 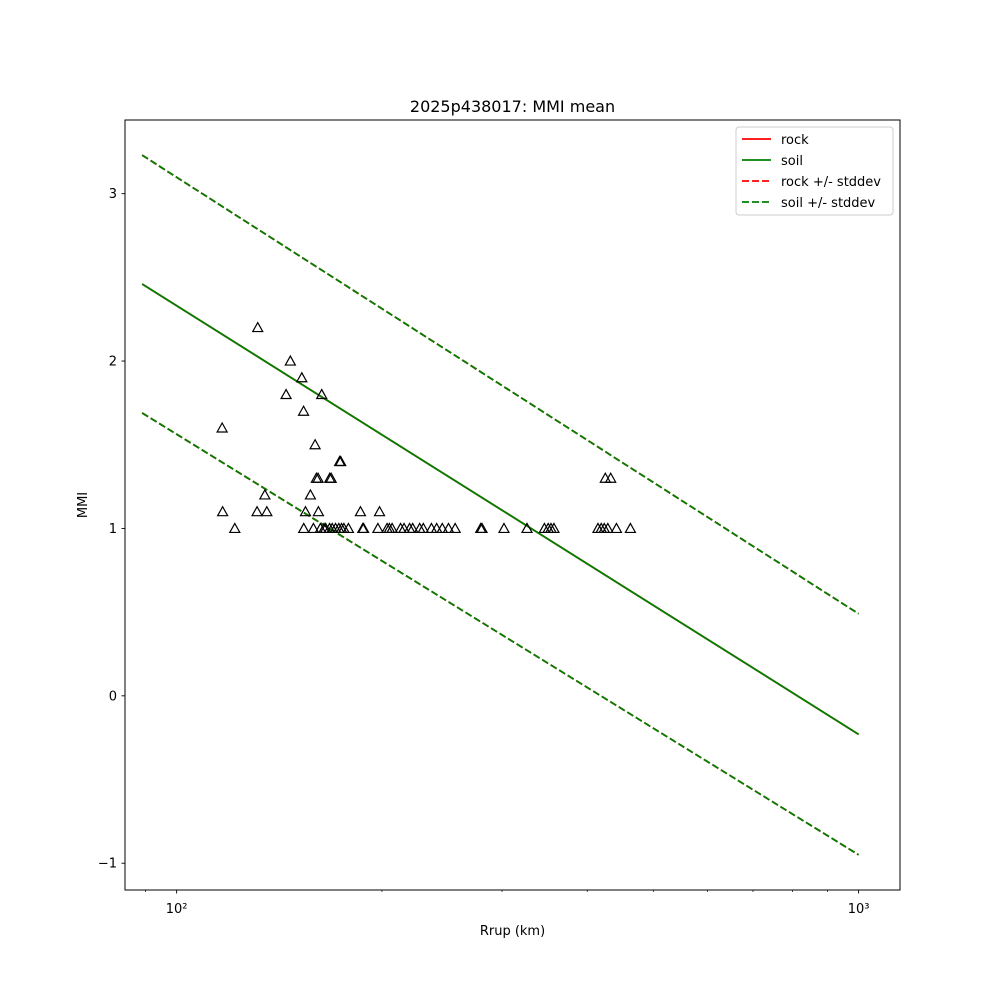 What do you see at coordinates (859, 909) in the screenshot?
I see `x-tick-label: 10³` at bounding box center [859, 909].